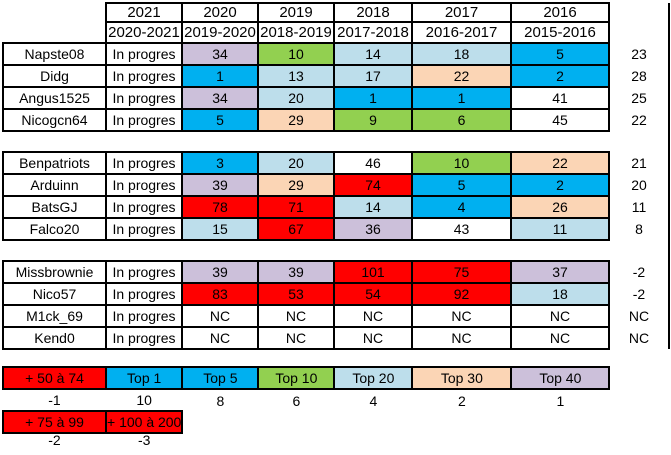  Describe the element at coordinates (373, 229) in the screenshot. I see `rank-cell: 36` at that location.